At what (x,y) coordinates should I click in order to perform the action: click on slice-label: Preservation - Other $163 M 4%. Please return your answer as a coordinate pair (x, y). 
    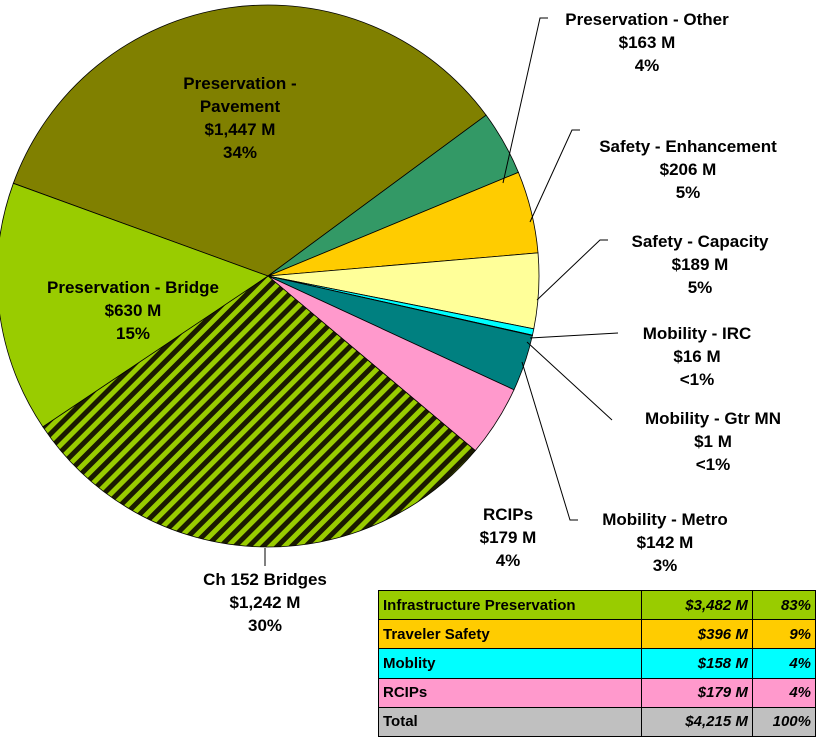
    Looking at the image, I should click on (647, 42).